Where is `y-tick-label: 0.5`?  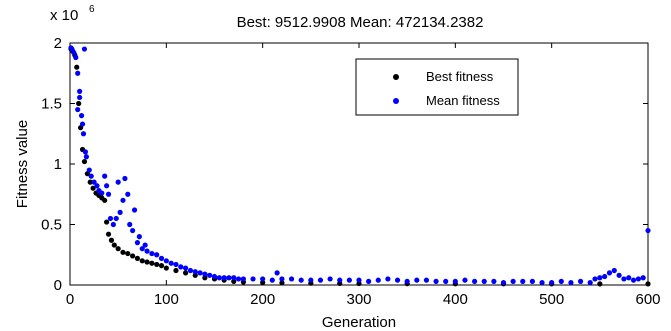
y-tick-label: 0.5 is located at coordinates (51, 225).